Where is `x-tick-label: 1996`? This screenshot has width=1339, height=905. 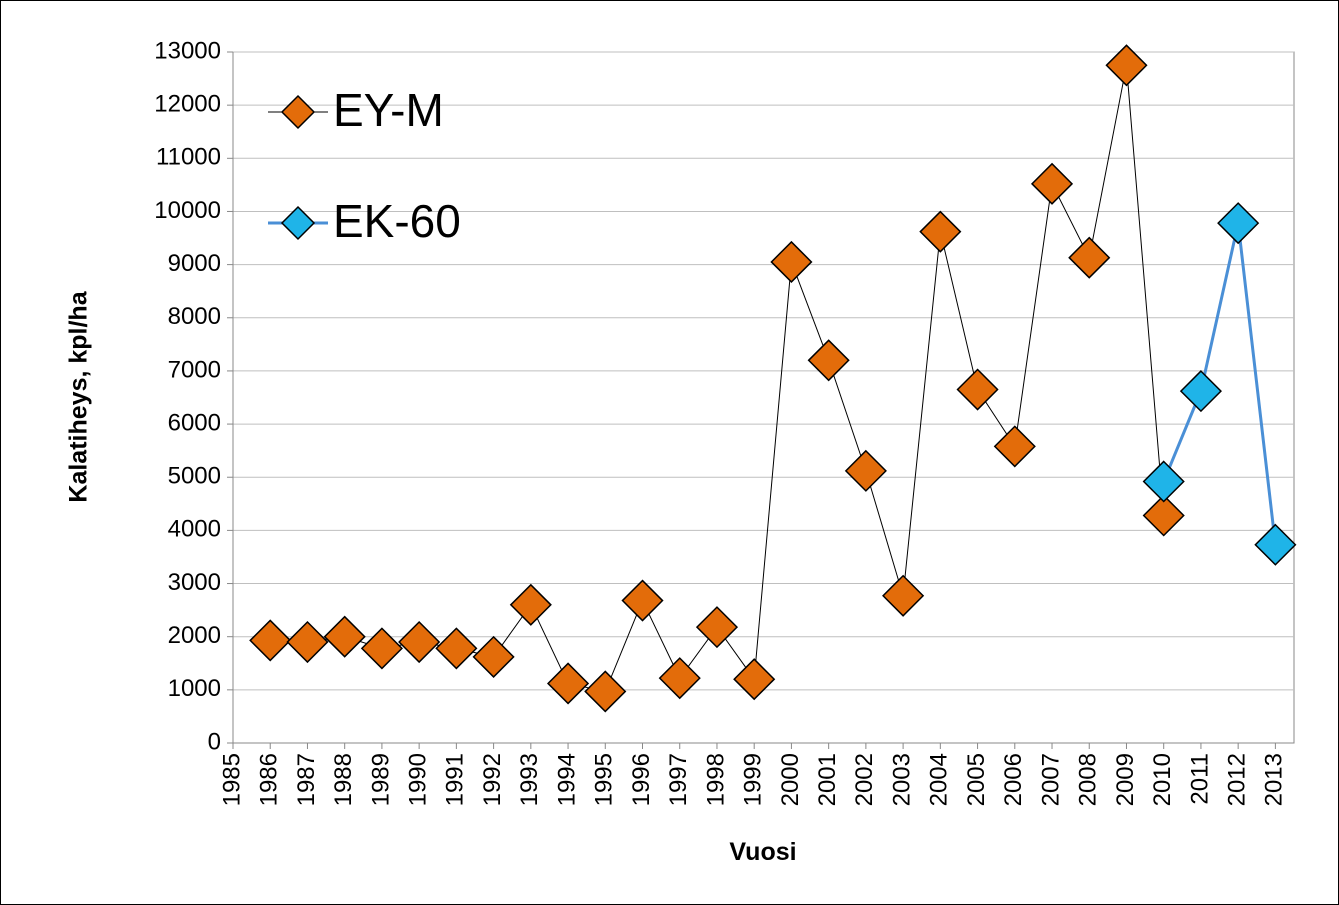 x-tick-label: 1996 is located at coordinates (641, 779).